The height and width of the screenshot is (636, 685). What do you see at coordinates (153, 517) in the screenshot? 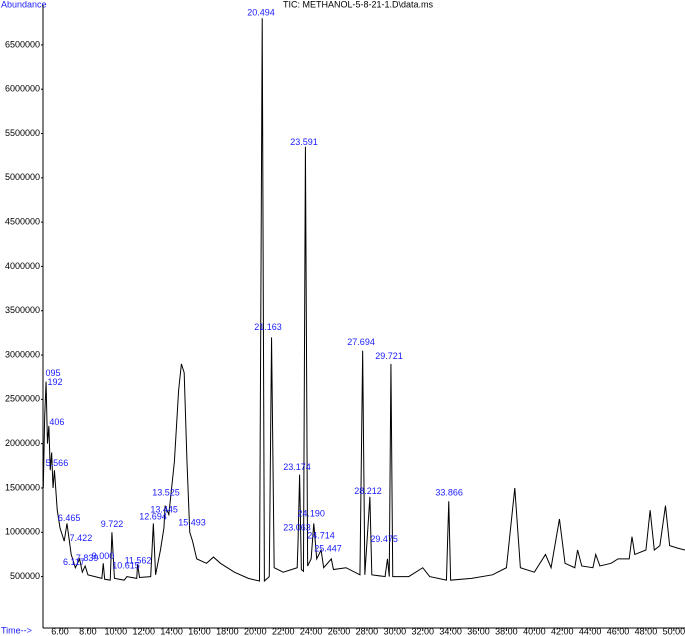
I see `peak-label: 12.694` at bounding box center [153, 517].